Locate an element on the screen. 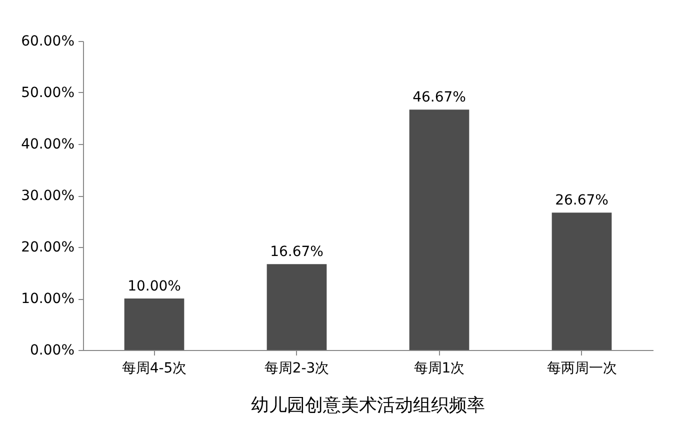  data-label: 46.67% is located at coordinates (439, 98).